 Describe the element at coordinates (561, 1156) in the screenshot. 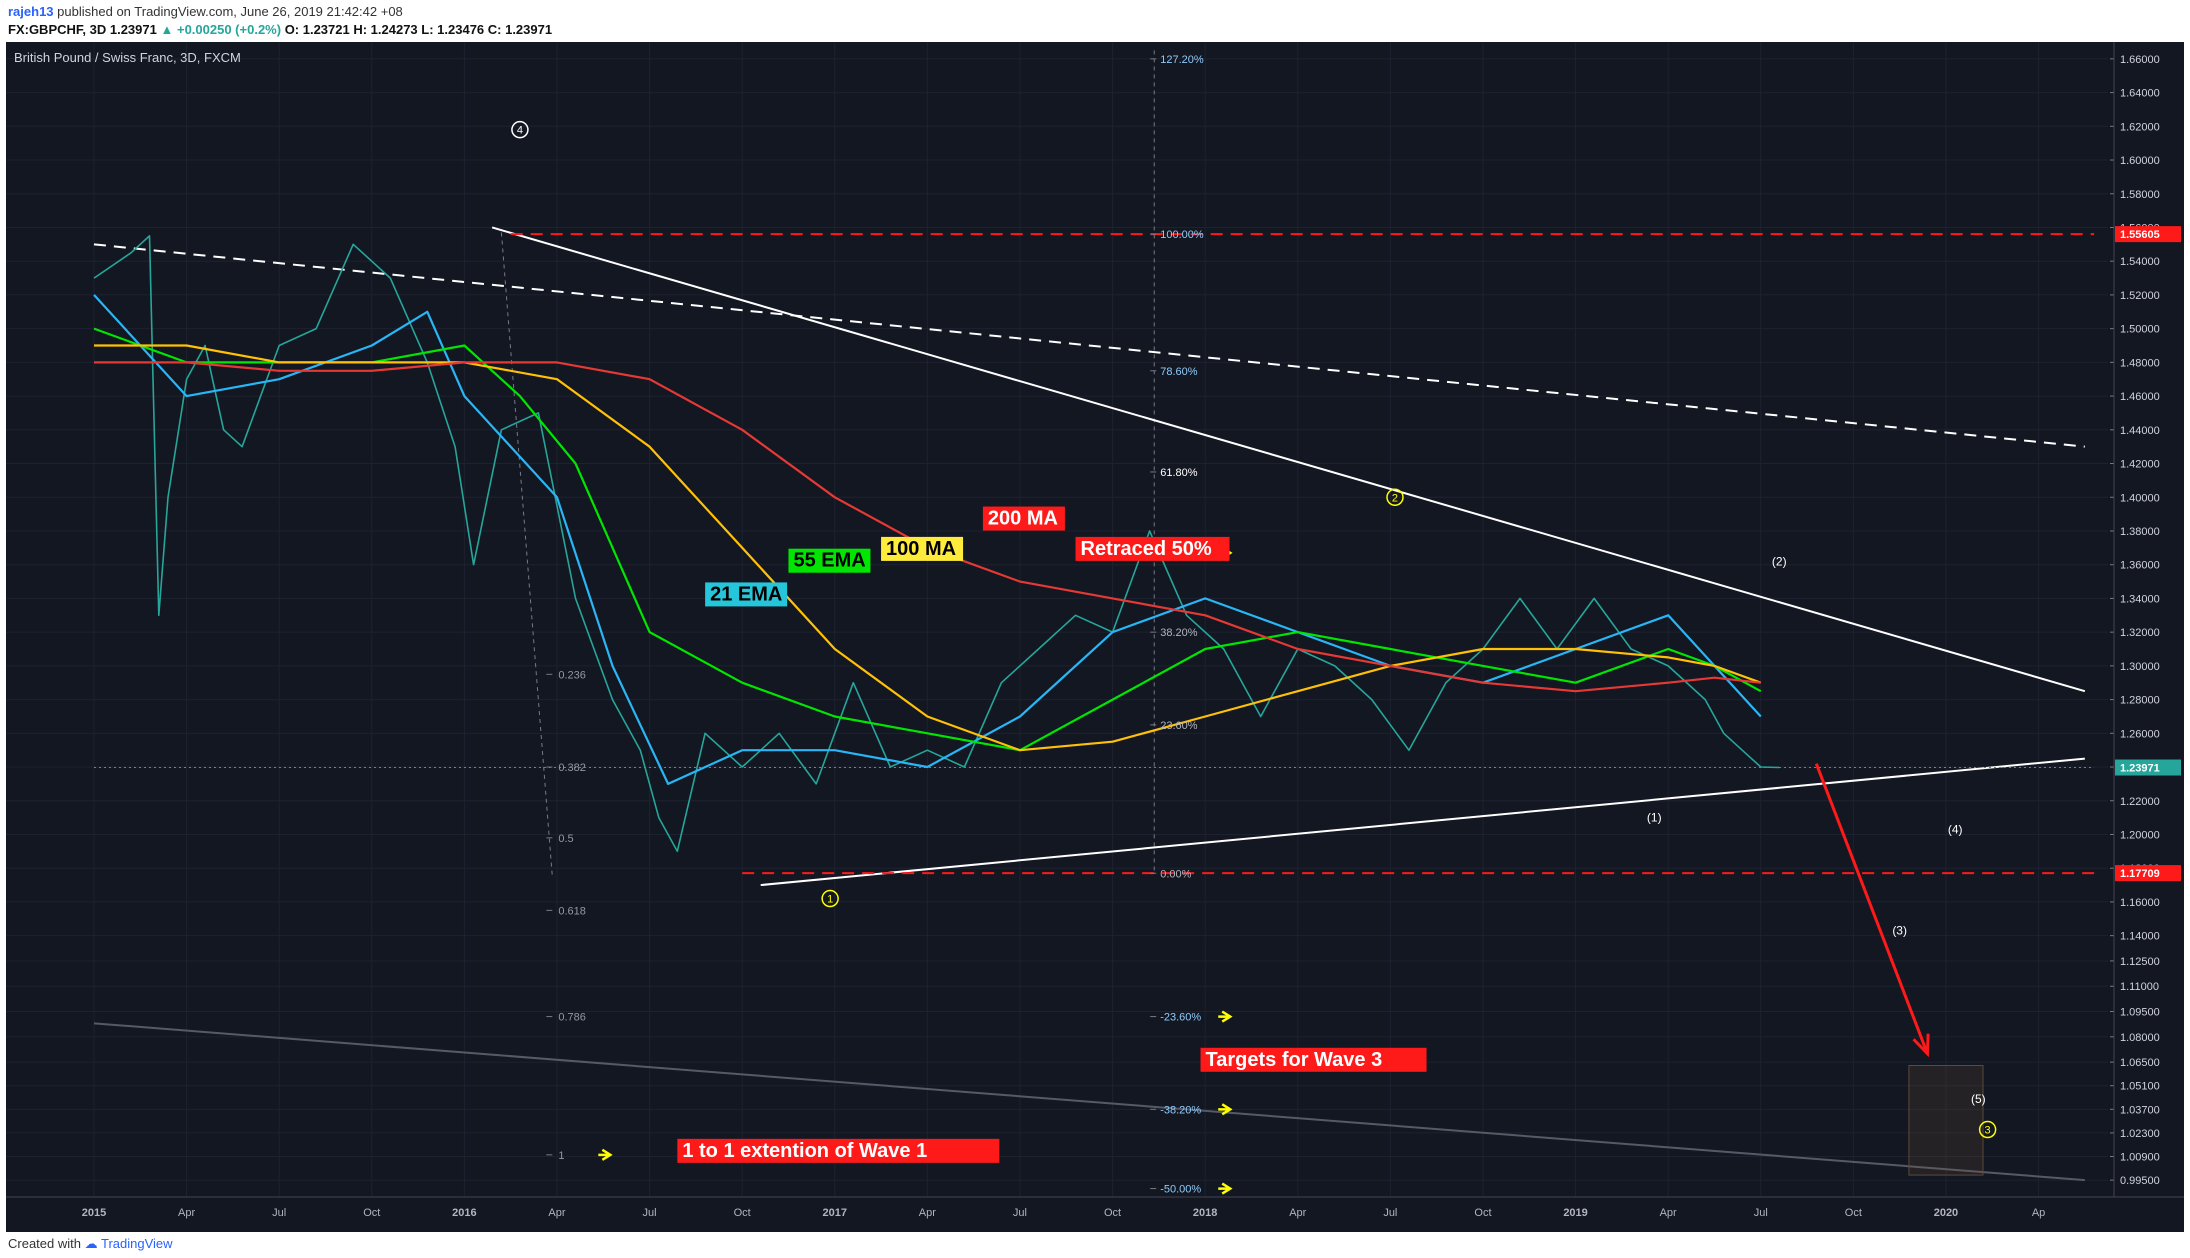

I see `fib-level-label: 1` at that location.